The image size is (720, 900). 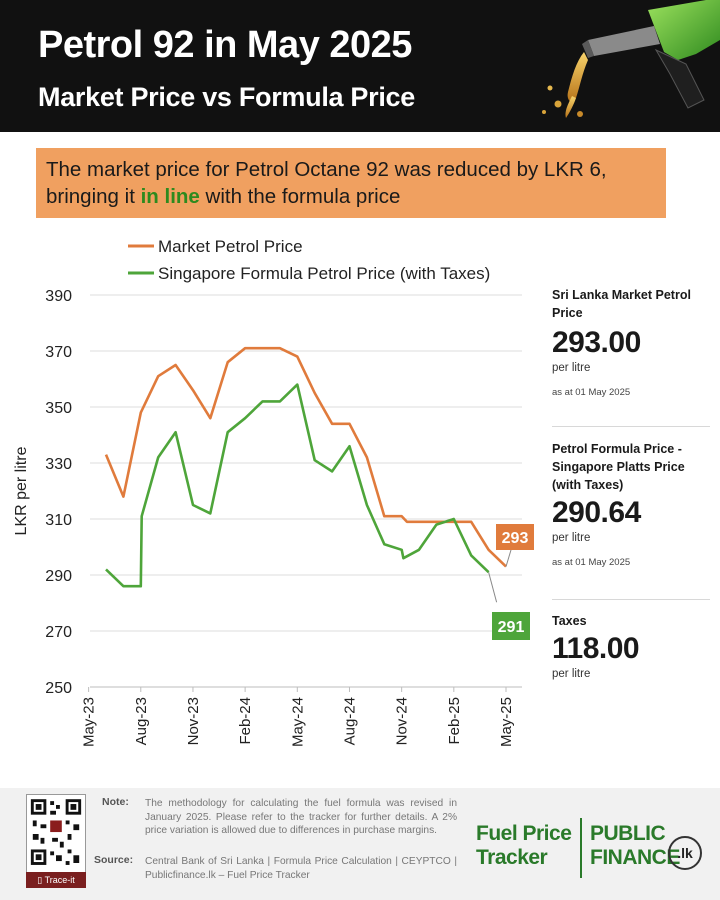 What do you see at coordinates (621, 304) in the screenshot?
I see `market-price-label: Sri Lanka Market Petrol Price` at bounding box center [621, 304].